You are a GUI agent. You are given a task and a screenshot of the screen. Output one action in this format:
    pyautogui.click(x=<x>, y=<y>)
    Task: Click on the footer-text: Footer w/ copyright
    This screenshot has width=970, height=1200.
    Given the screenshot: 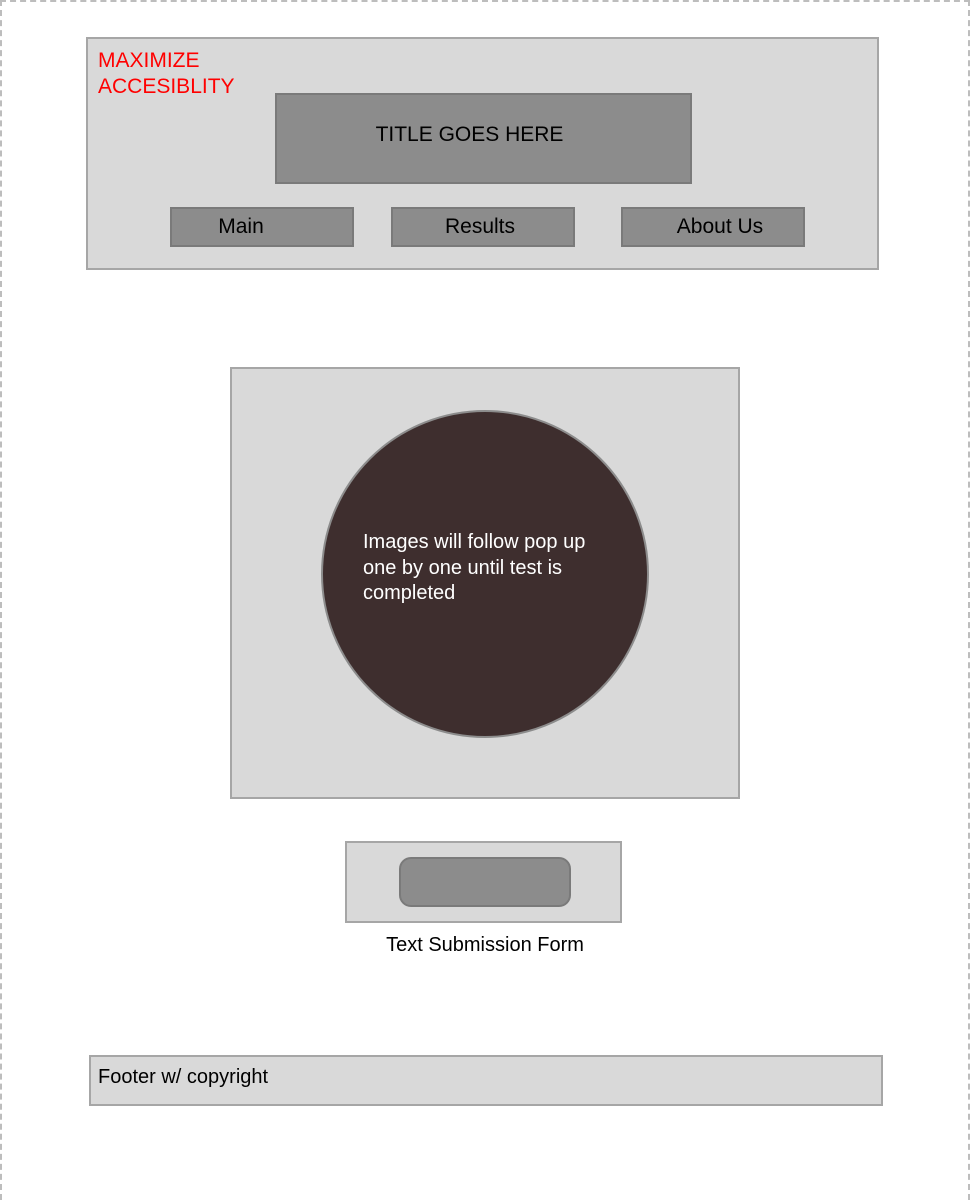 What is the action you would take?
    pyautogui.click(x=183, y=1077)
    